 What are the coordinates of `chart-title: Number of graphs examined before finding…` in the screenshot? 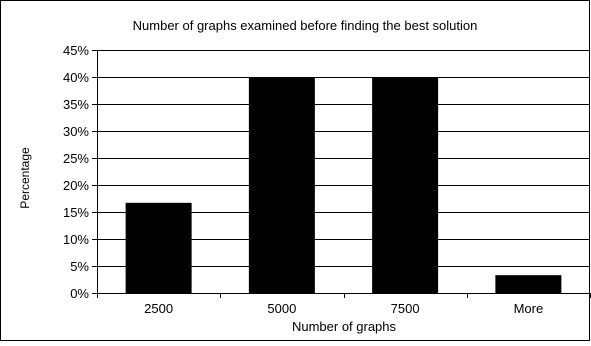 It's located at (305, 25).